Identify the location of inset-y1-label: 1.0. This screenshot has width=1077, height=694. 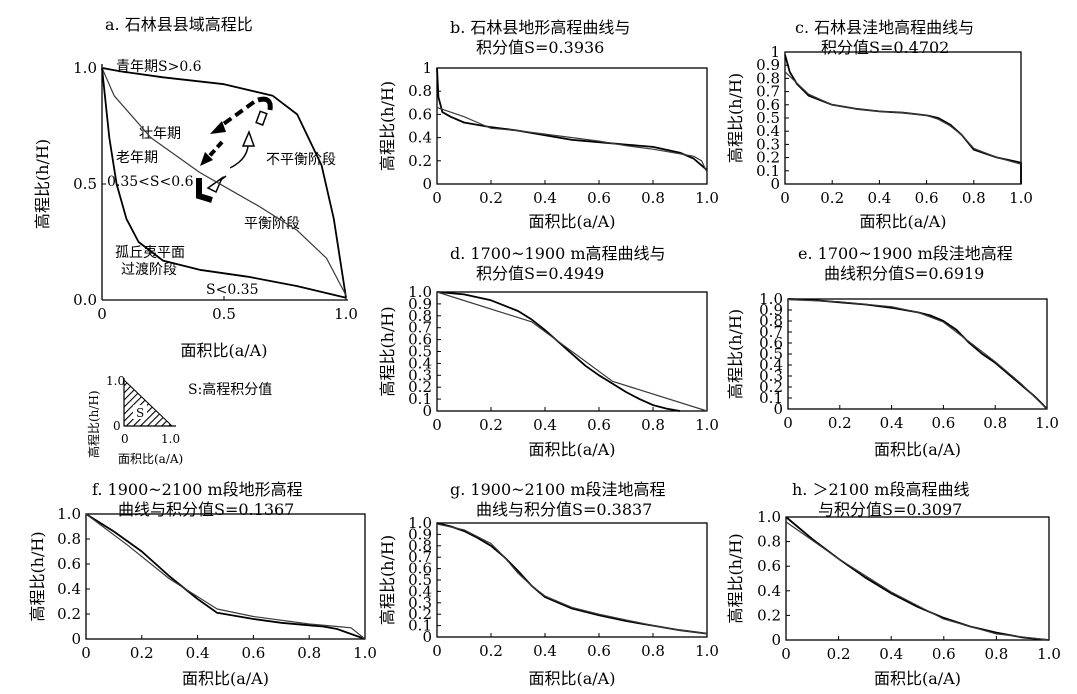
(115, 381).